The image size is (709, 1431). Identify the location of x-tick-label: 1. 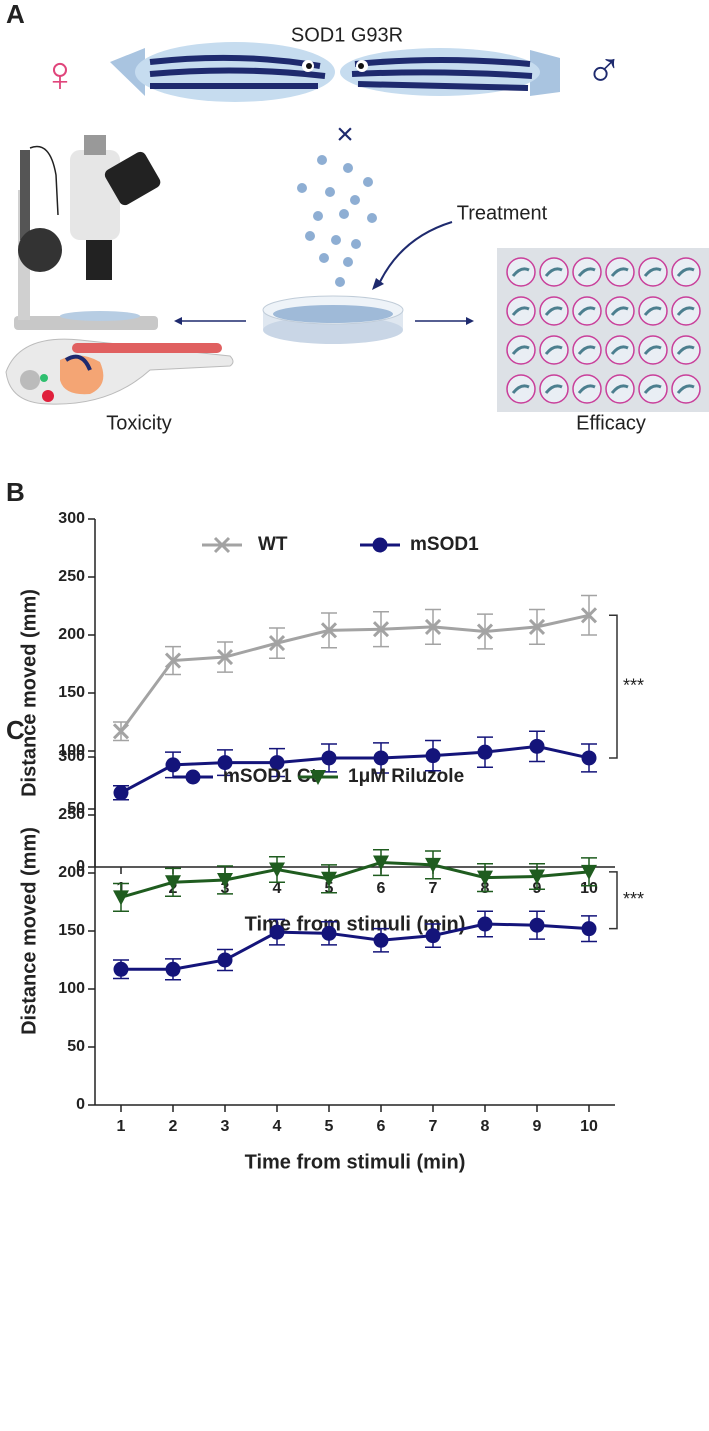
(121, 1126).